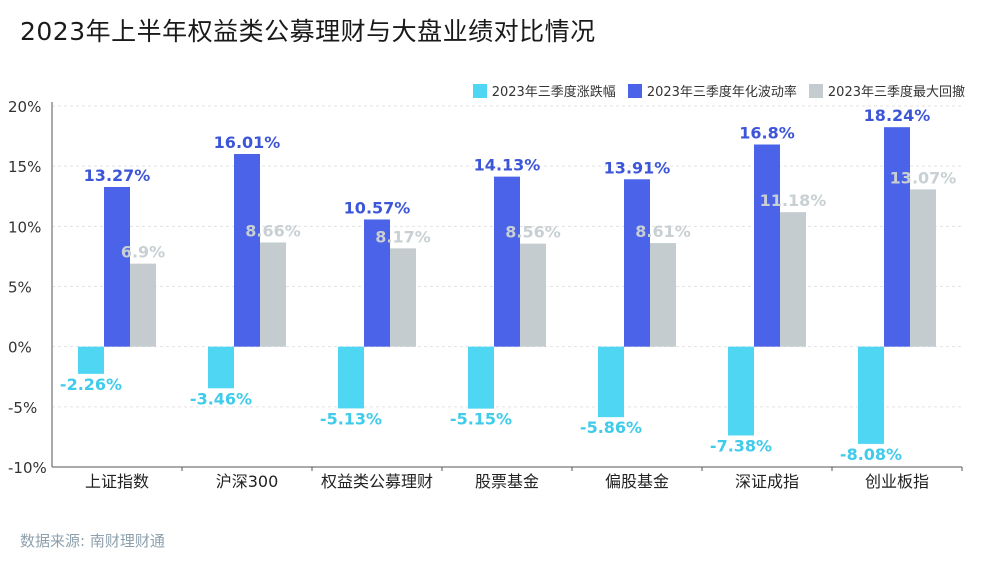 The height and width of the screenshot is (563, 1000). Describe the element at coordinates (611, 427) in the screenshot. I see `data-label: -5.86%` at that location.